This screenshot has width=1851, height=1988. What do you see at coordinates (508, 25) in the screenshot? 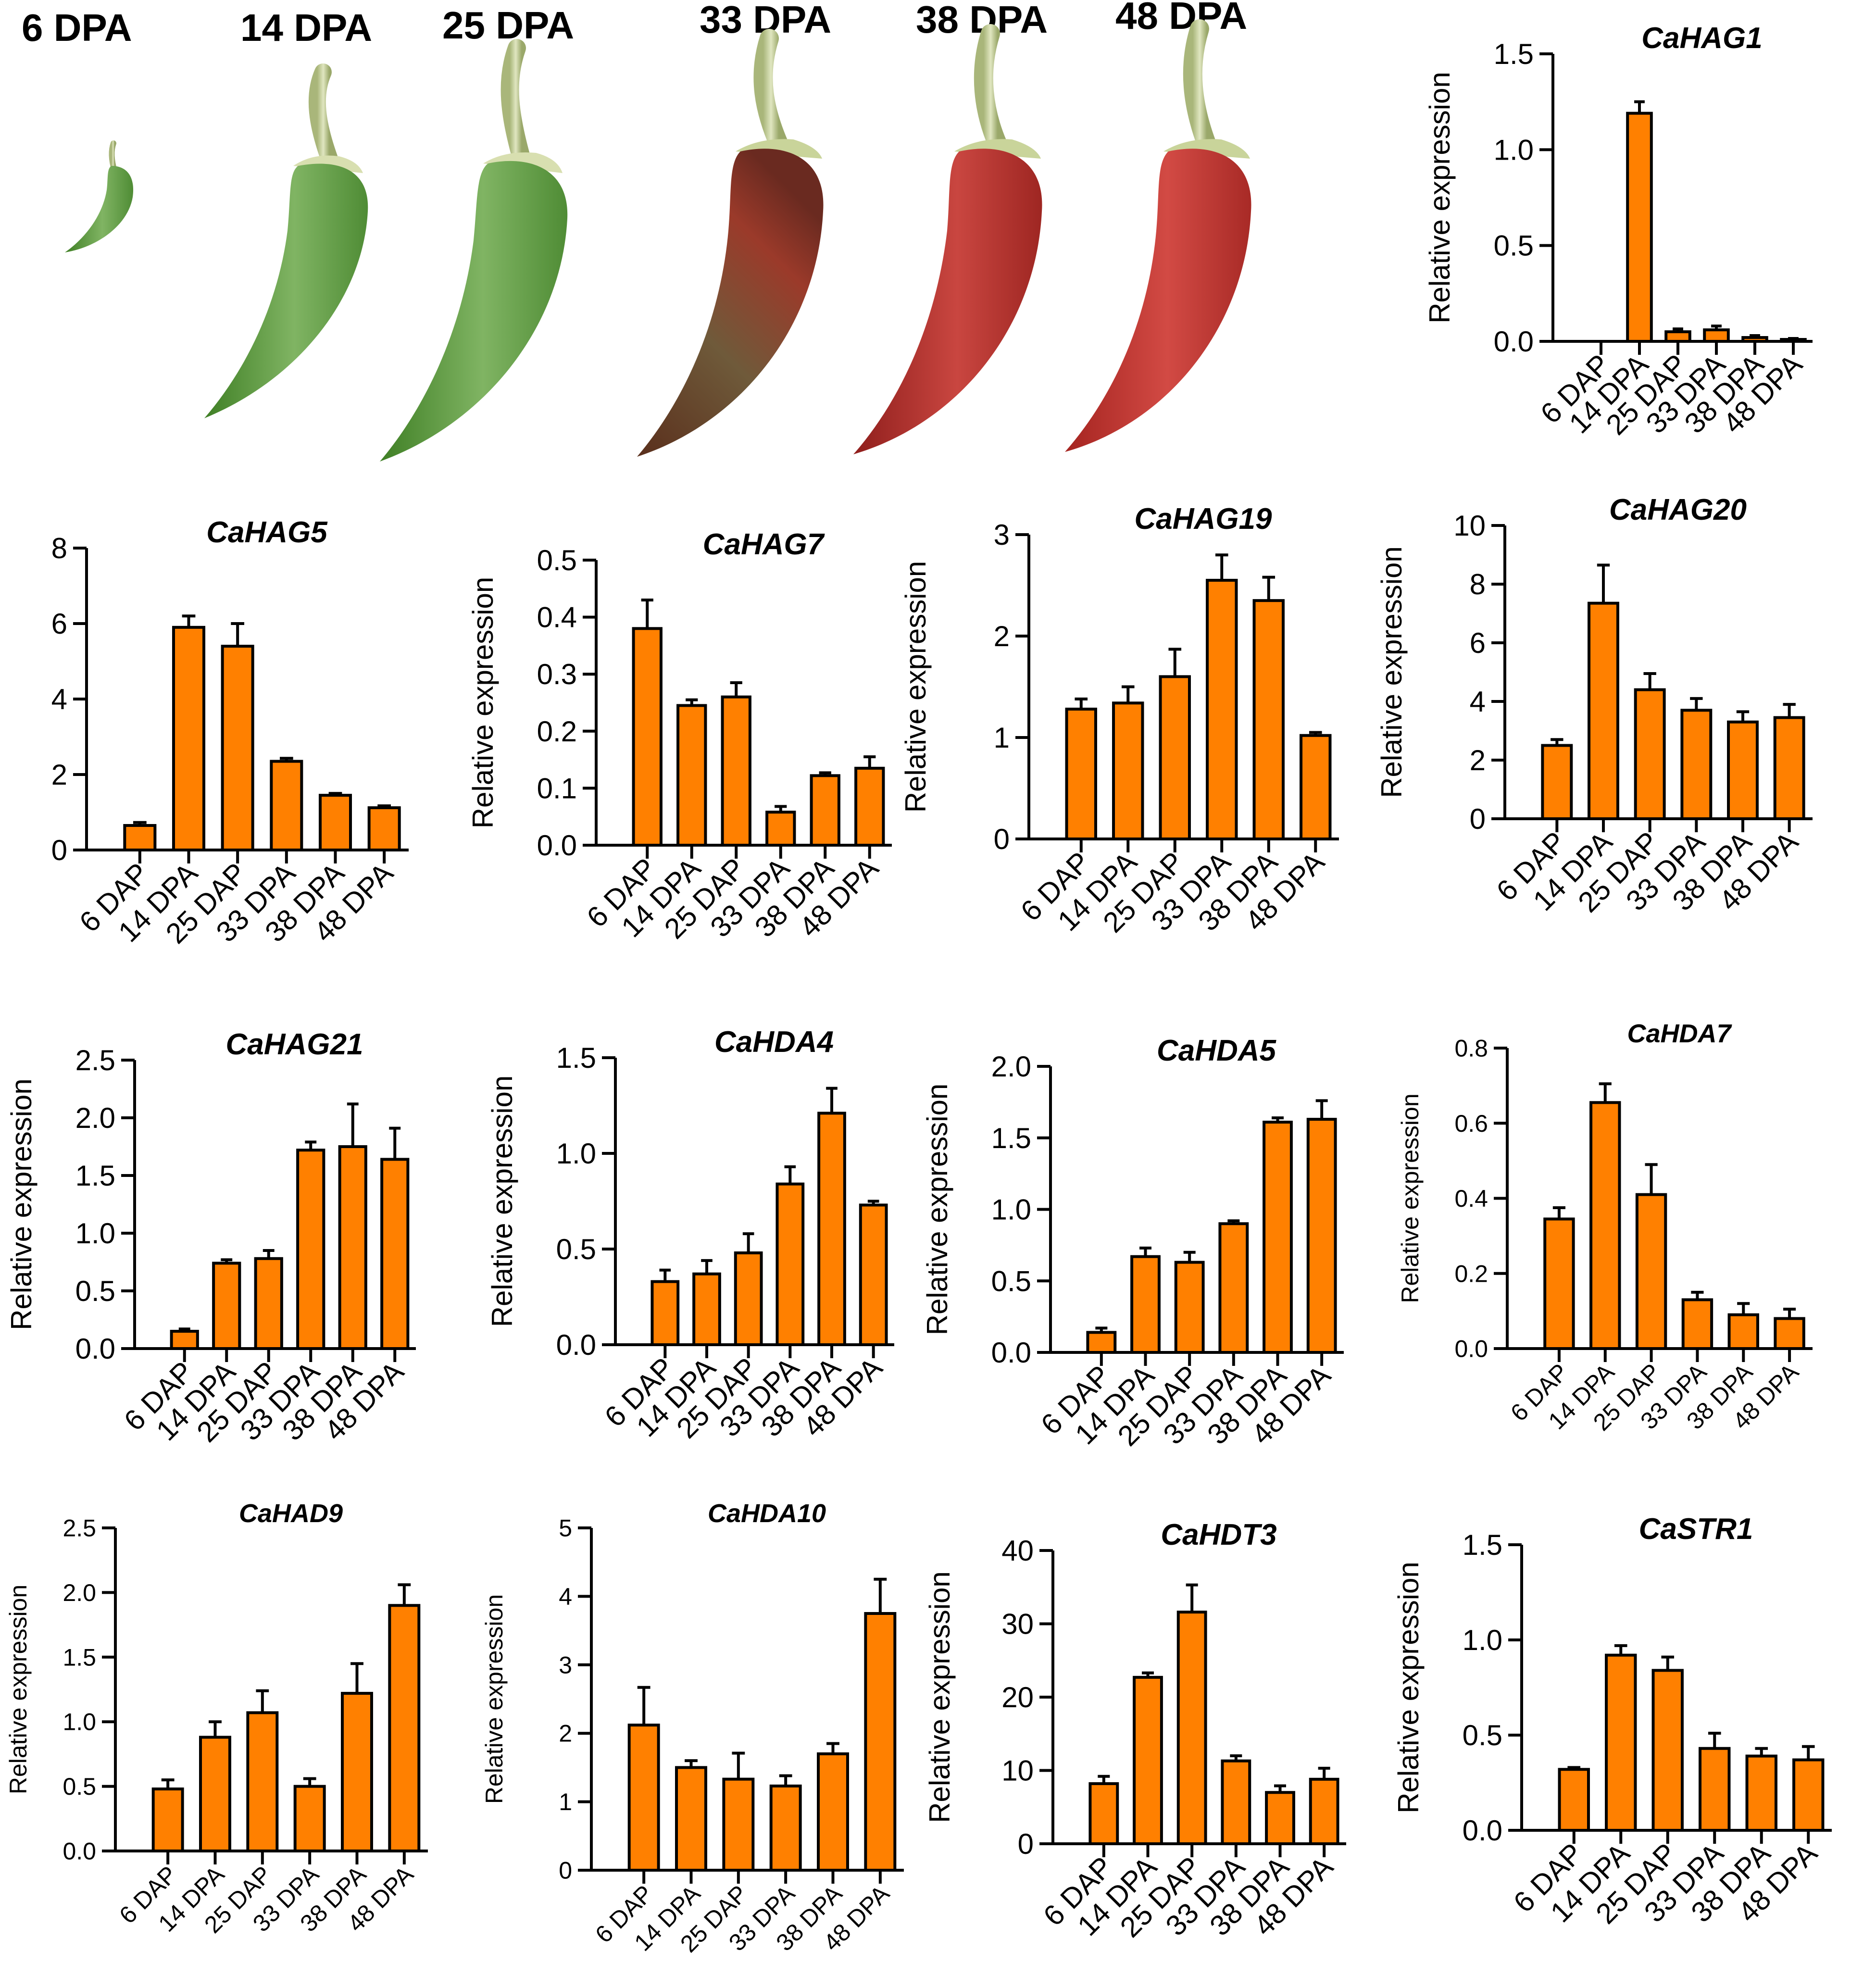
I see `stage-label: 25 DPA` at bounding box center [508, 25].